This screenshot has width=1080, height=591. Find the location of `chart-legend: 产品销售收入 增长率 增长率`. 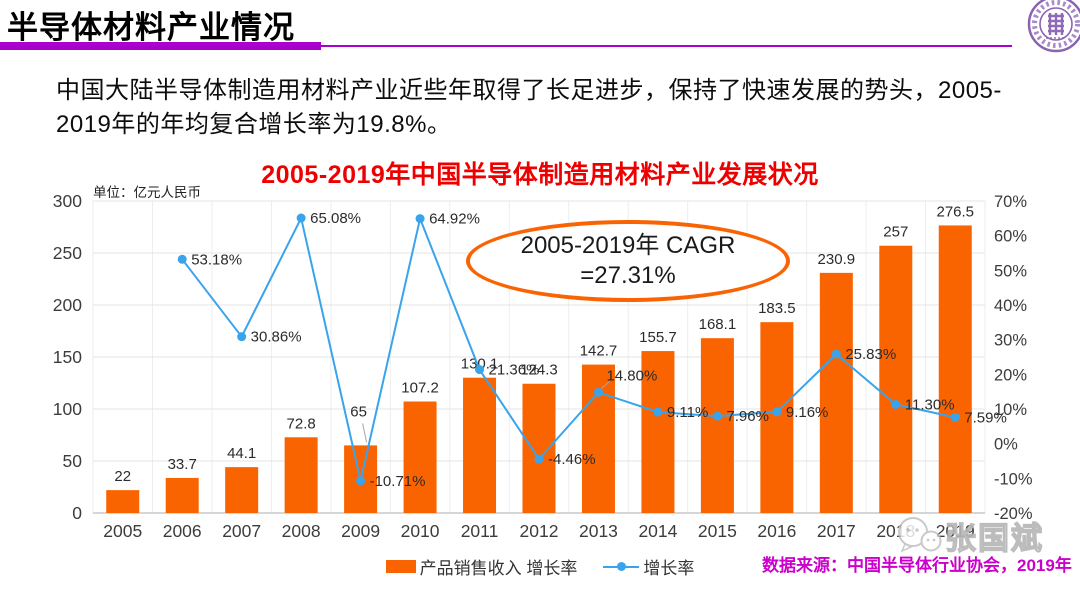

chart-legend: 产品销售收入 增长率 增长率 is located at coordinates (540, 566).